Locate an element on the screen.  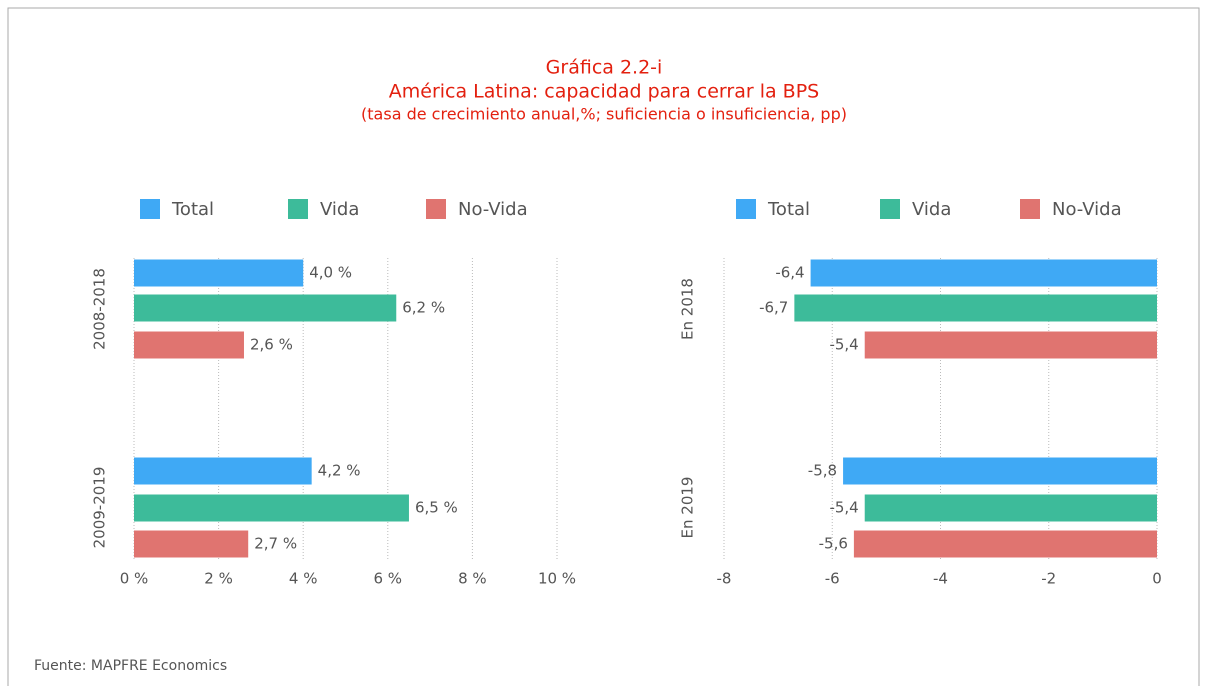
y-category-label: 2009-2019 is located at coordinates (100, 508).